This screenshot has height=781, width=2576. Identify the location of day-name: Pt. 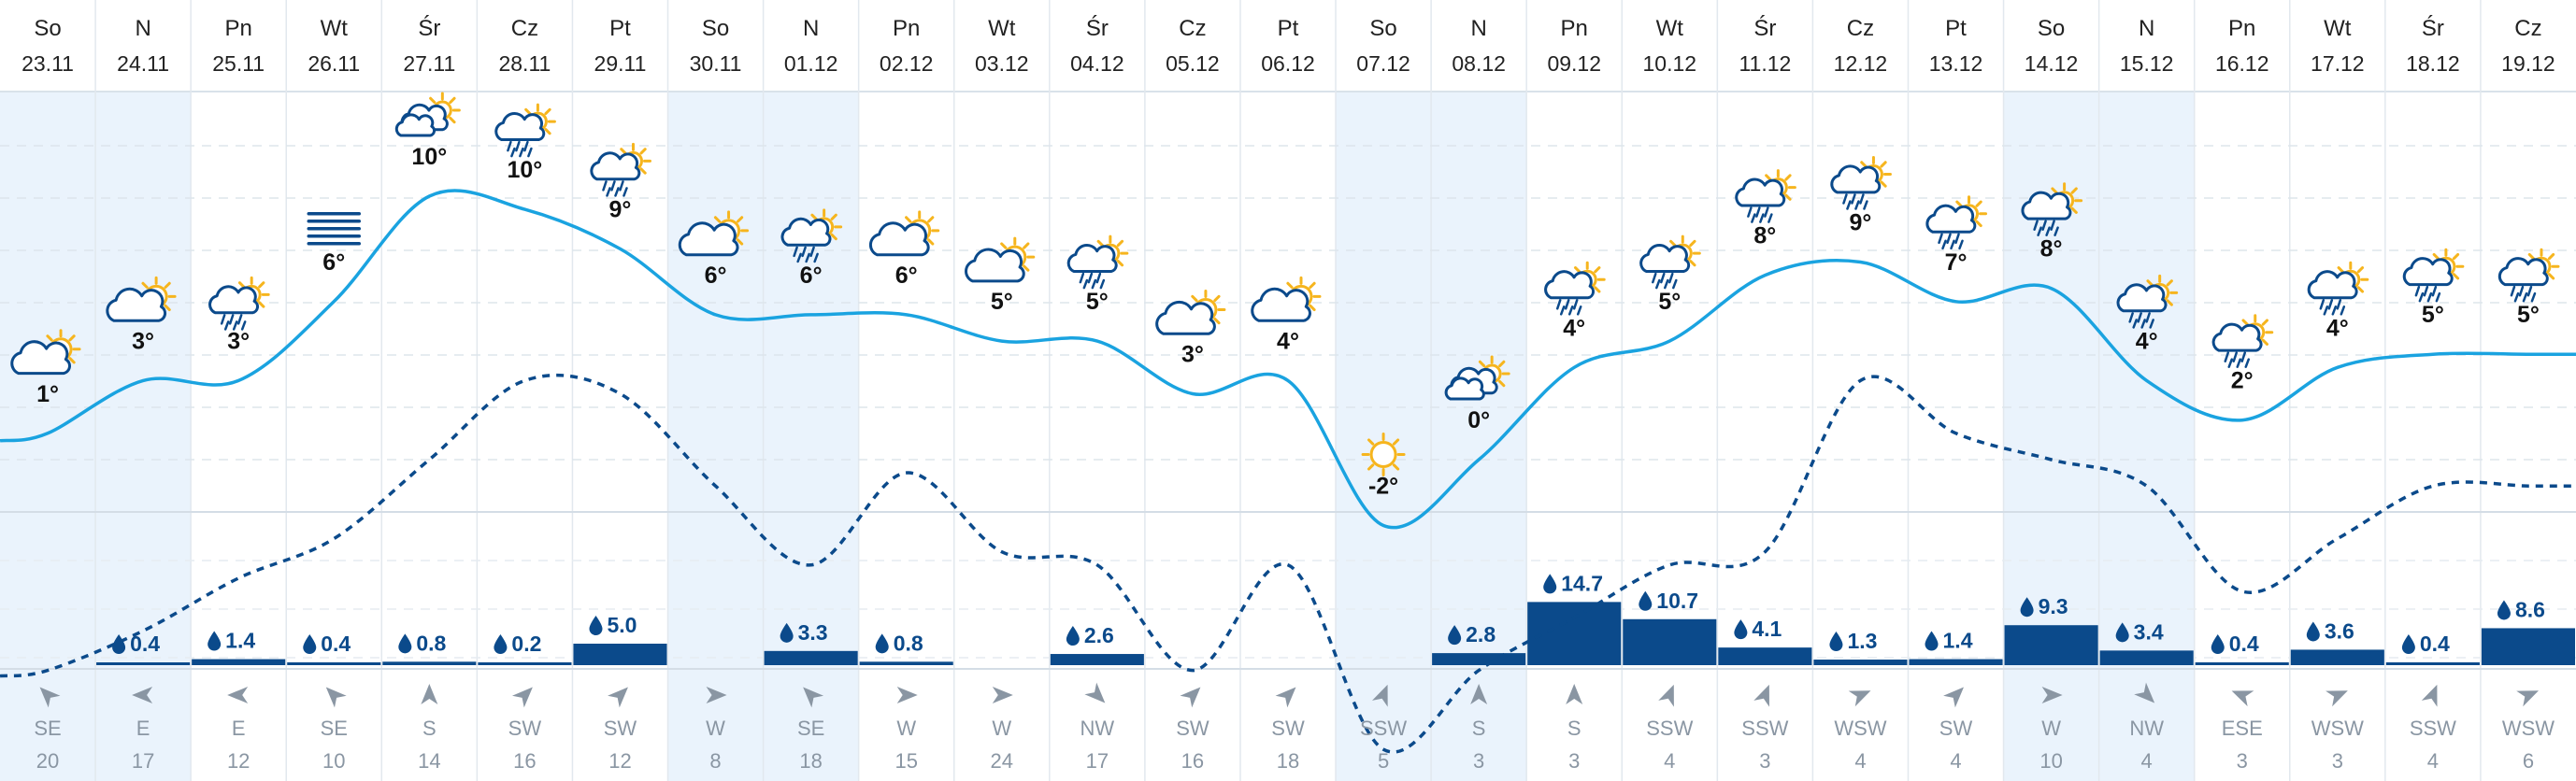
(1956, 28).